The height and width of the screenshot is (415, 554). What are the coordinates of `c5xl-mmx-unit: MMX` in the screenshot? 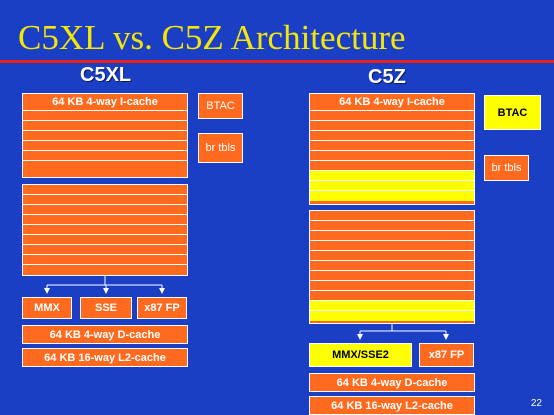 It's located at (47, 308).